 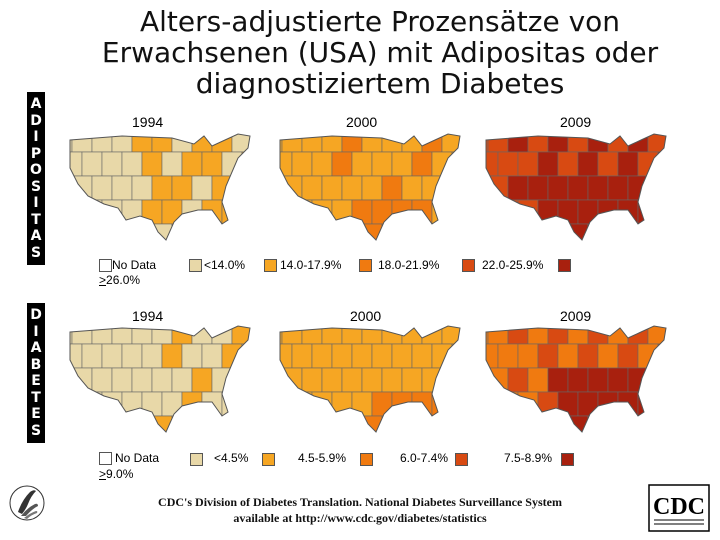 I want to click on legend-label-class1-diabetes: <4.5%, so click(x=231, y=458).